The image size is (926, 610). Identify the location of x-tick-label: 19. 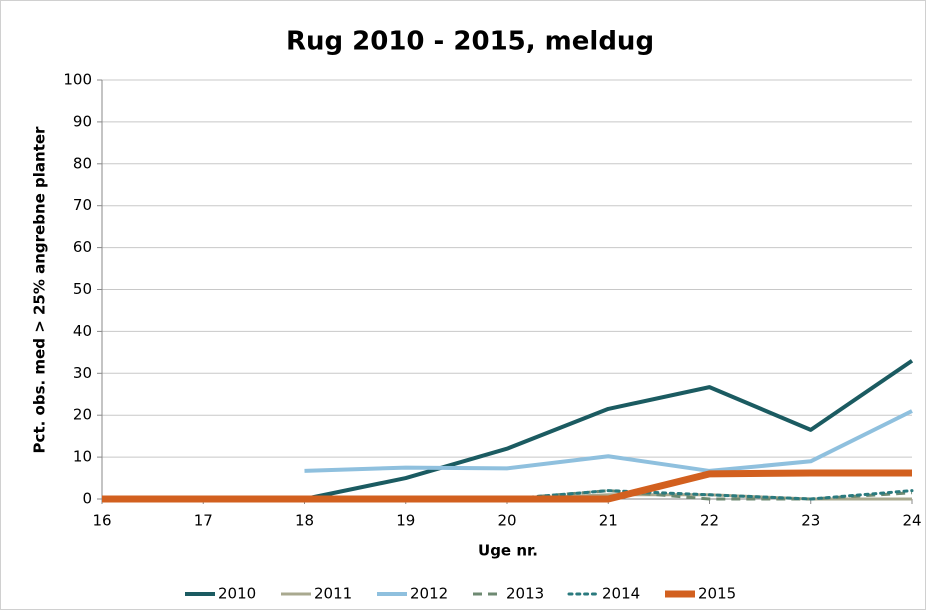
(405, 521).